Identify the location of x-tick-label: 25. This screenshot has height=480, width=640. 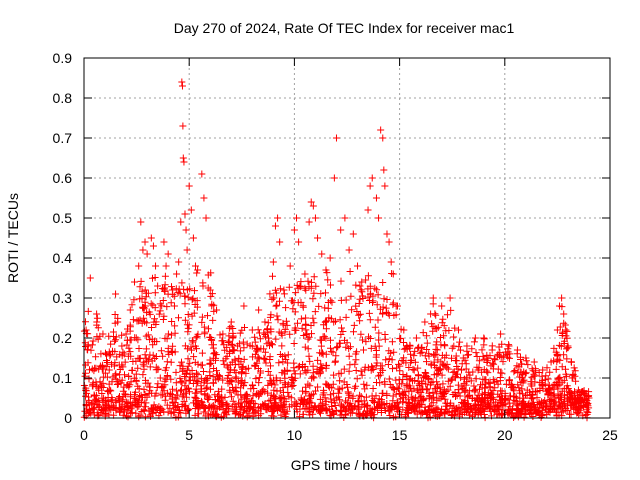
(610, 435).